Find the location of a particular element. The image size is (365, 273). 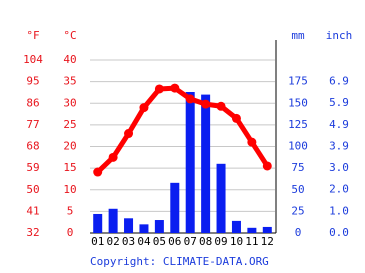

y-tick-label: 2.0 is located at coordinates (339, 189).